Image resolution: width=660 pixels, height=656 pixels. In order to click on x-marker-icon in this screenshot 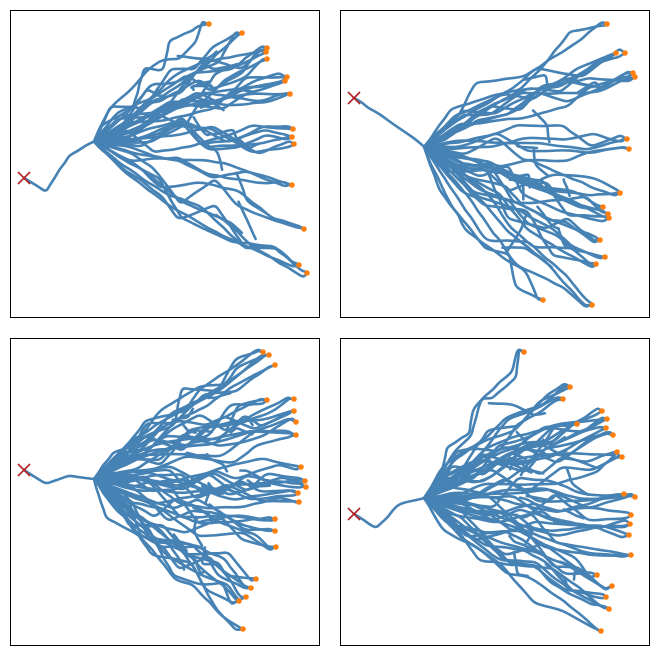, I will do `click(354, 98)`.